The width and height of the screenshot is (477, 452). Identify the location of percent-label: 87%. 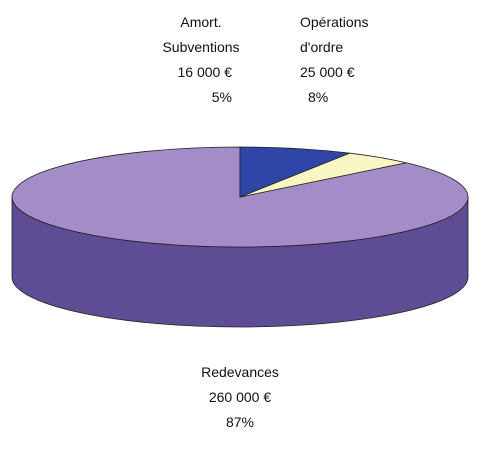
(240, 422).